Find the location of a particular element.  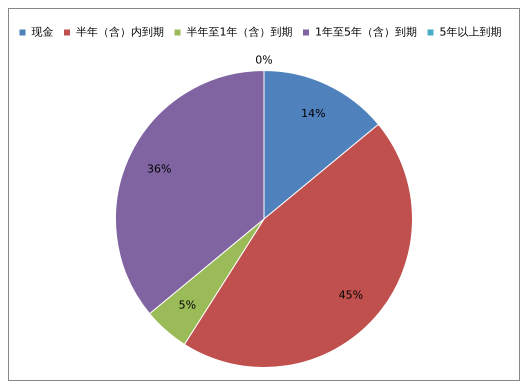

data-label: 36% is located at coordinates (159, 169).